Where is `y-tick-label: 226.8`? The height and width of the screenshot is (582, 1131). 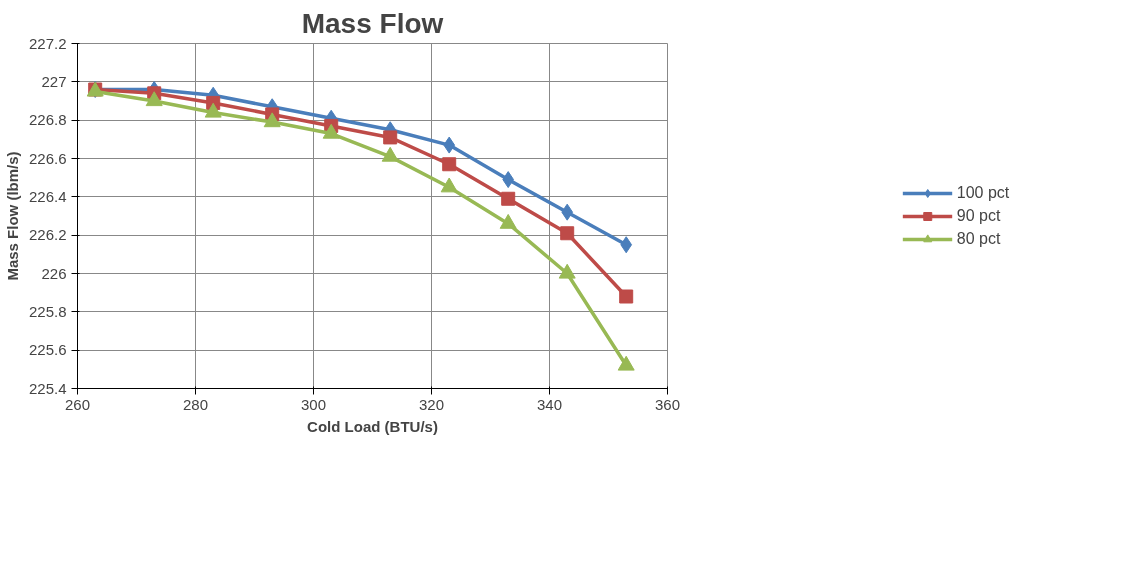
y-tick-label: 226.8 is located at coordinates (47, 120).